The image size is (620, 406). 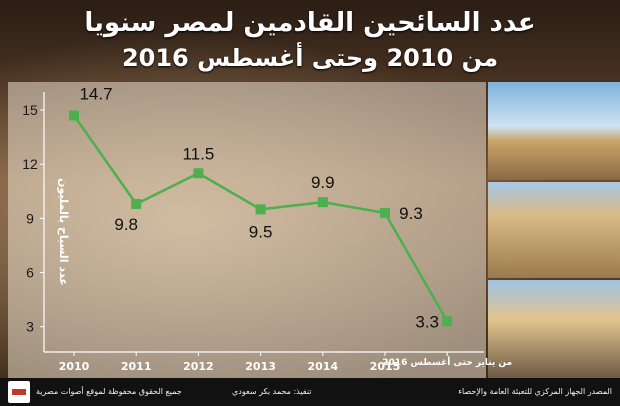 What do you see at coordinates (30, 110) in the screenshot?
I see `y-tick-label: 15` at bounding box center [30, 110].